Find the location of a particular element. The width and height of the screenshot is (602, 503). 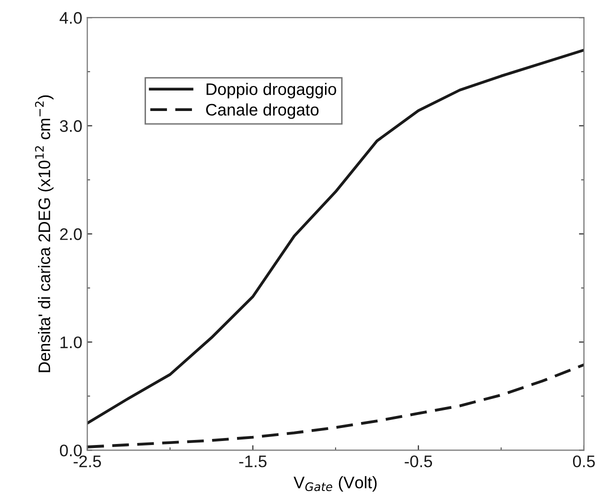

y-axis-title: Densita' di carica 2DEG (x10$^{12}$ cm$^{−2}$) is located at coordinates (44, 233).